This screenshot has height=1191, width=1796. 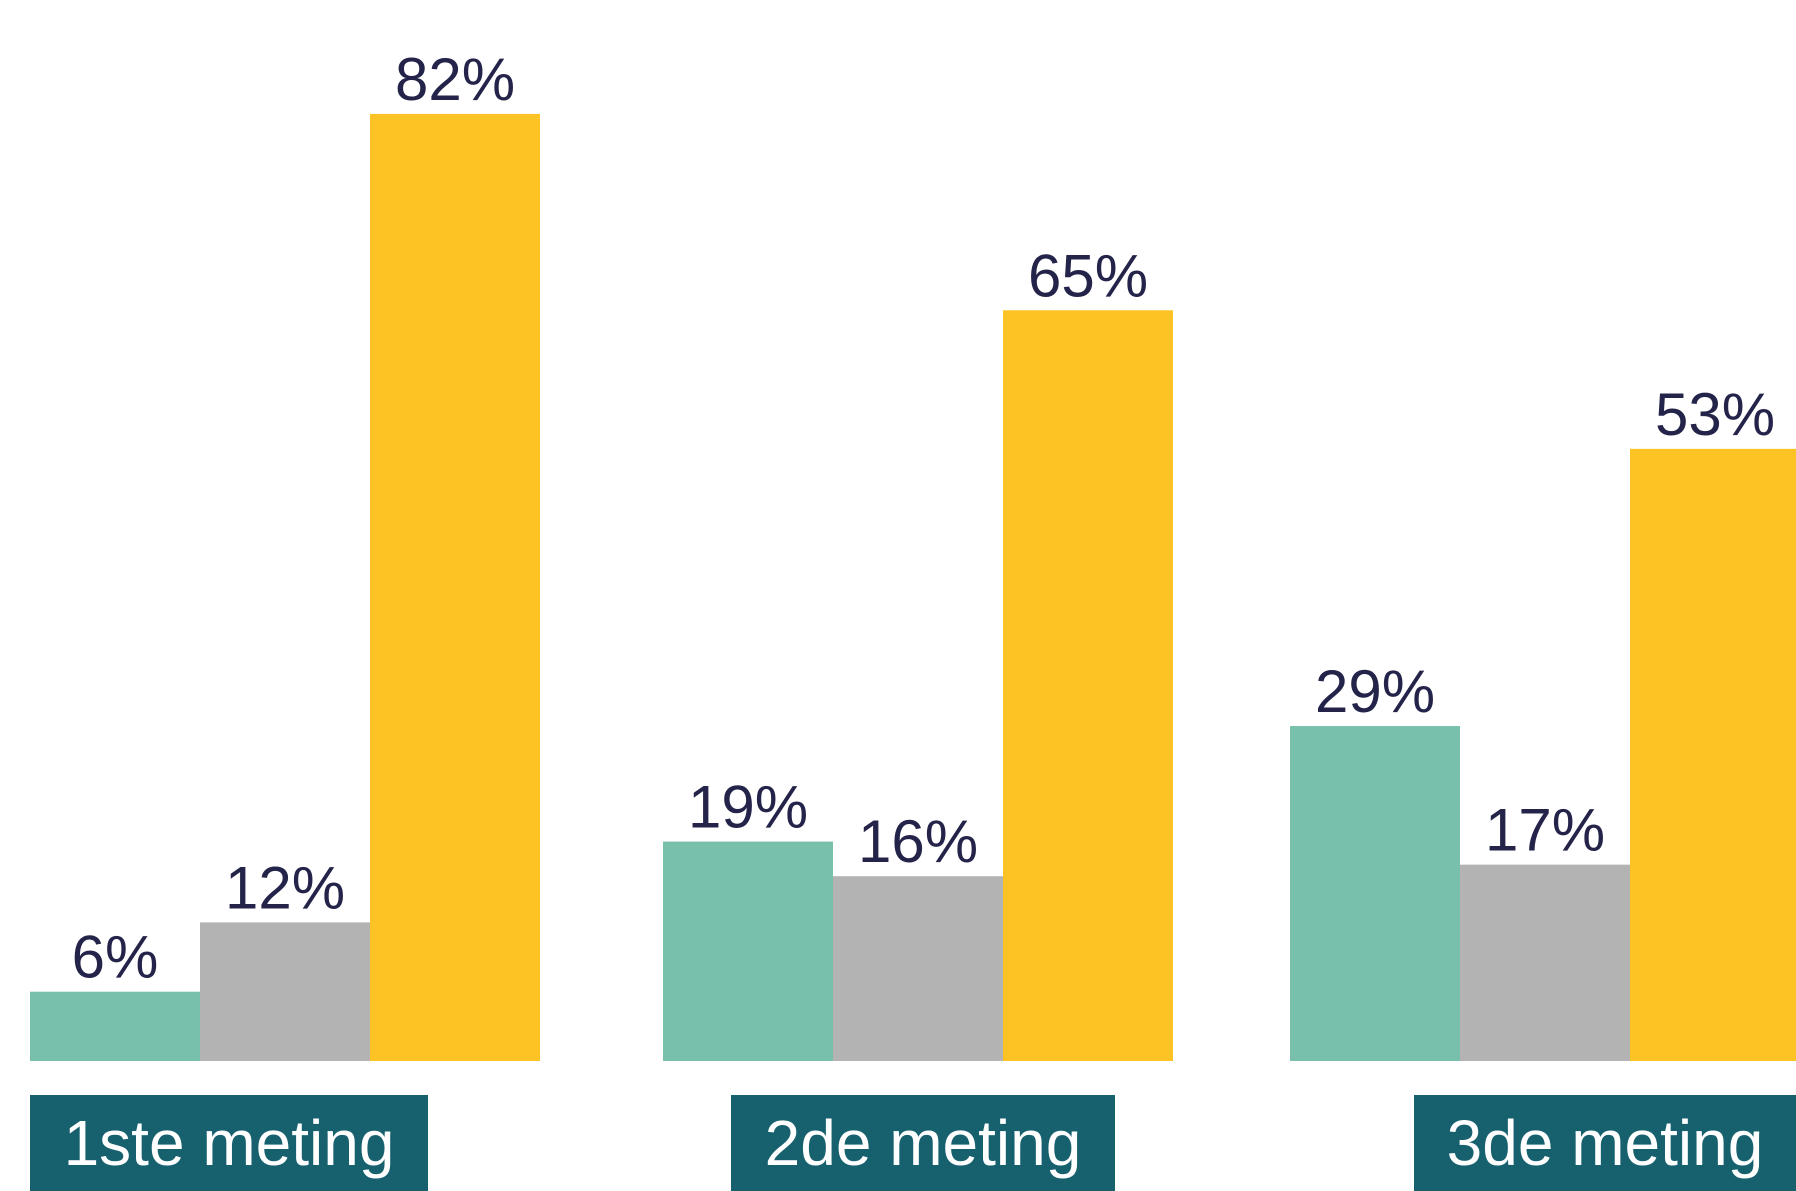 What do you see at coordinates (115, 957) in the screenshot?
I see `value-label-1ste-meting-series-1: 6%` at bounding box center [115, 957].